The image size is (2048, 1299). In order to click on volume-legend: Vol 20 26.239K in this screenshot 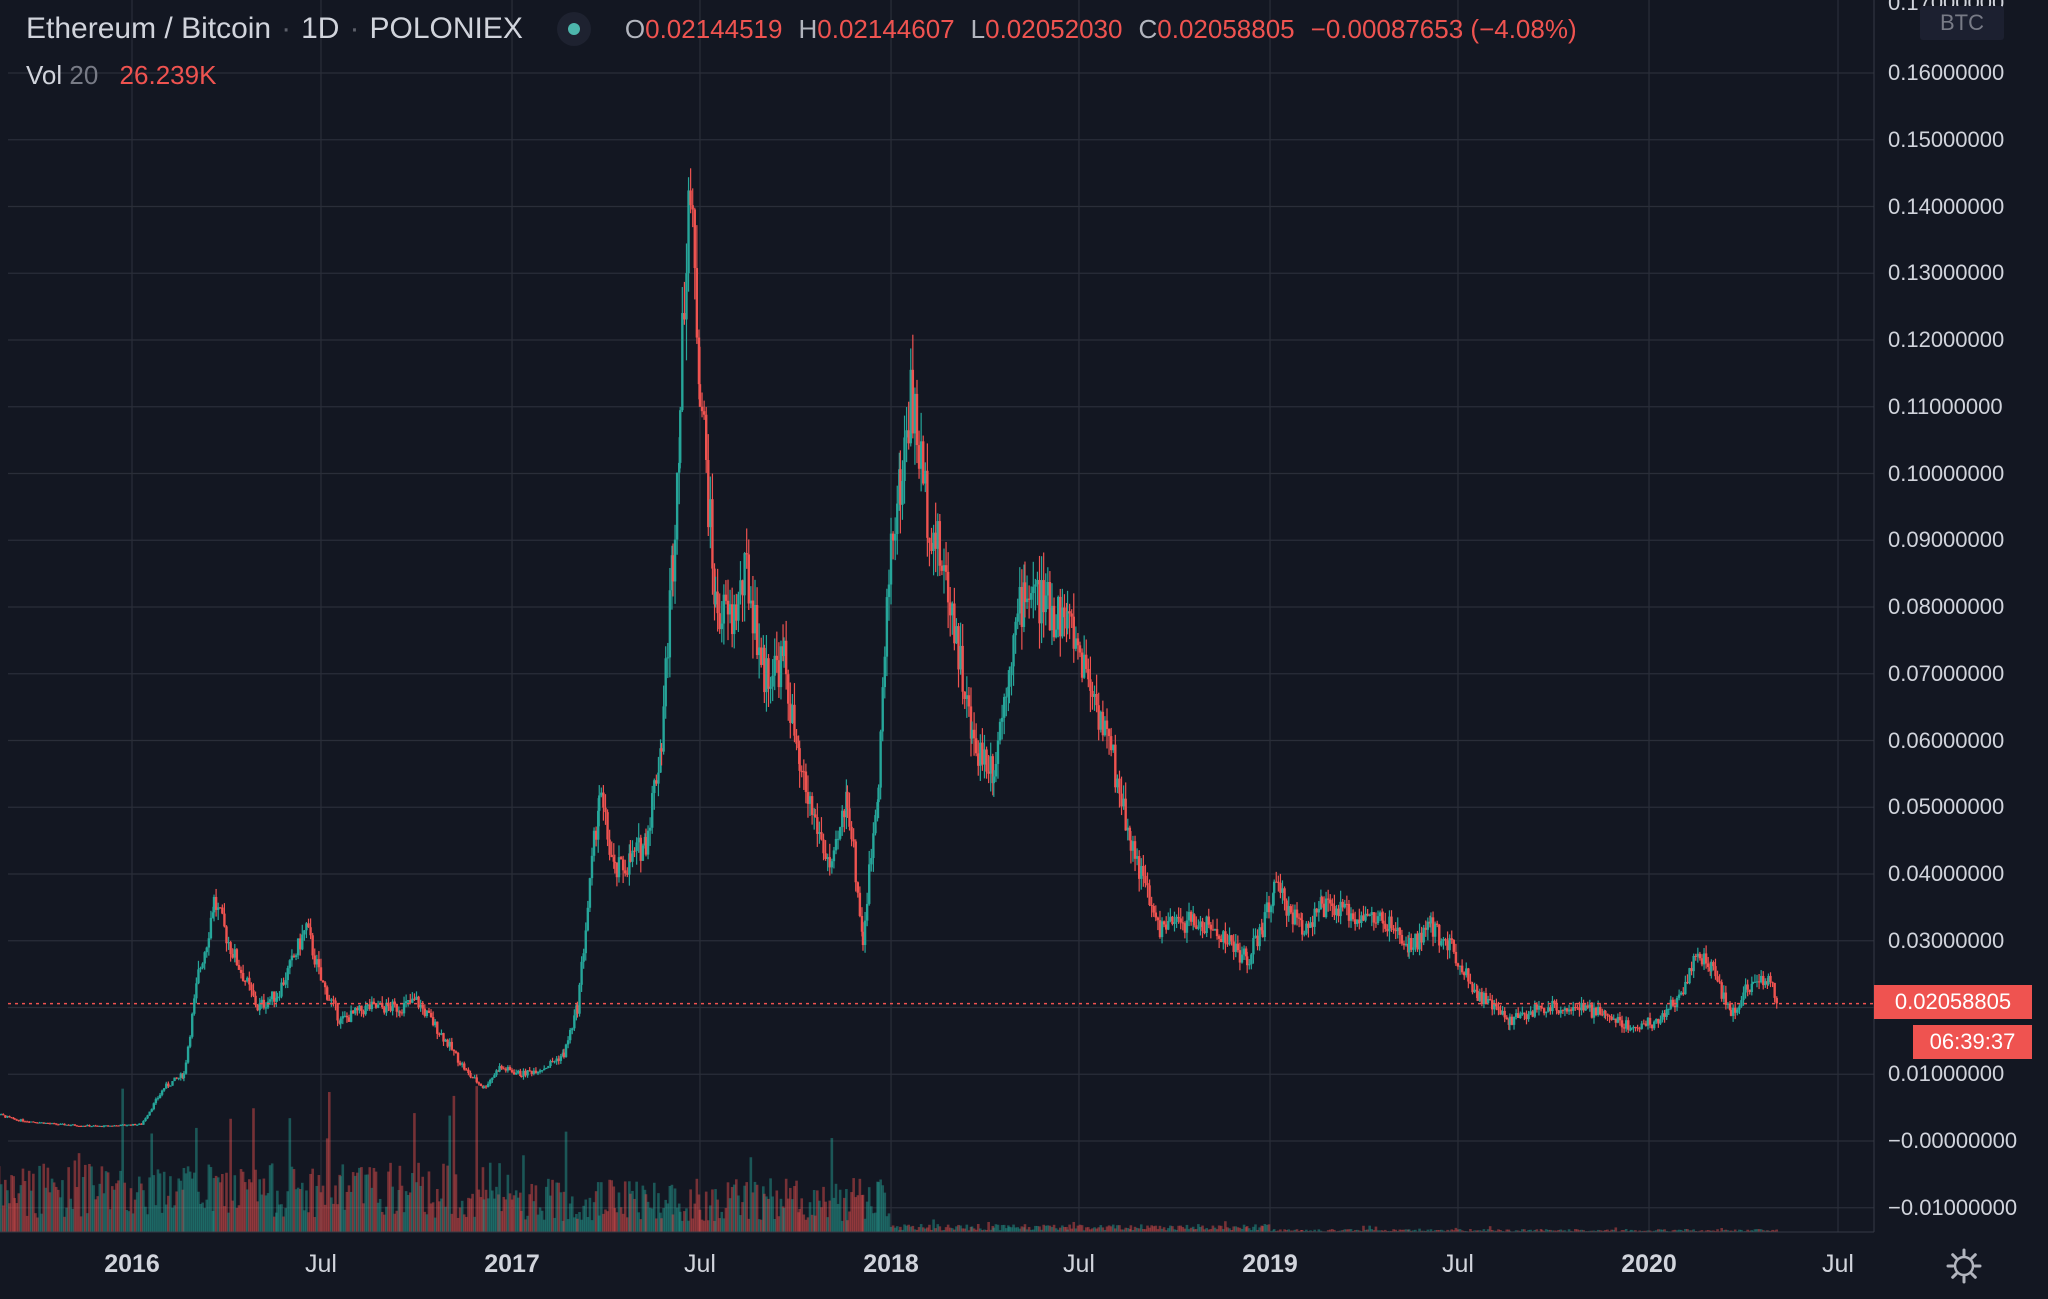, I will do `click(121, 75)`.